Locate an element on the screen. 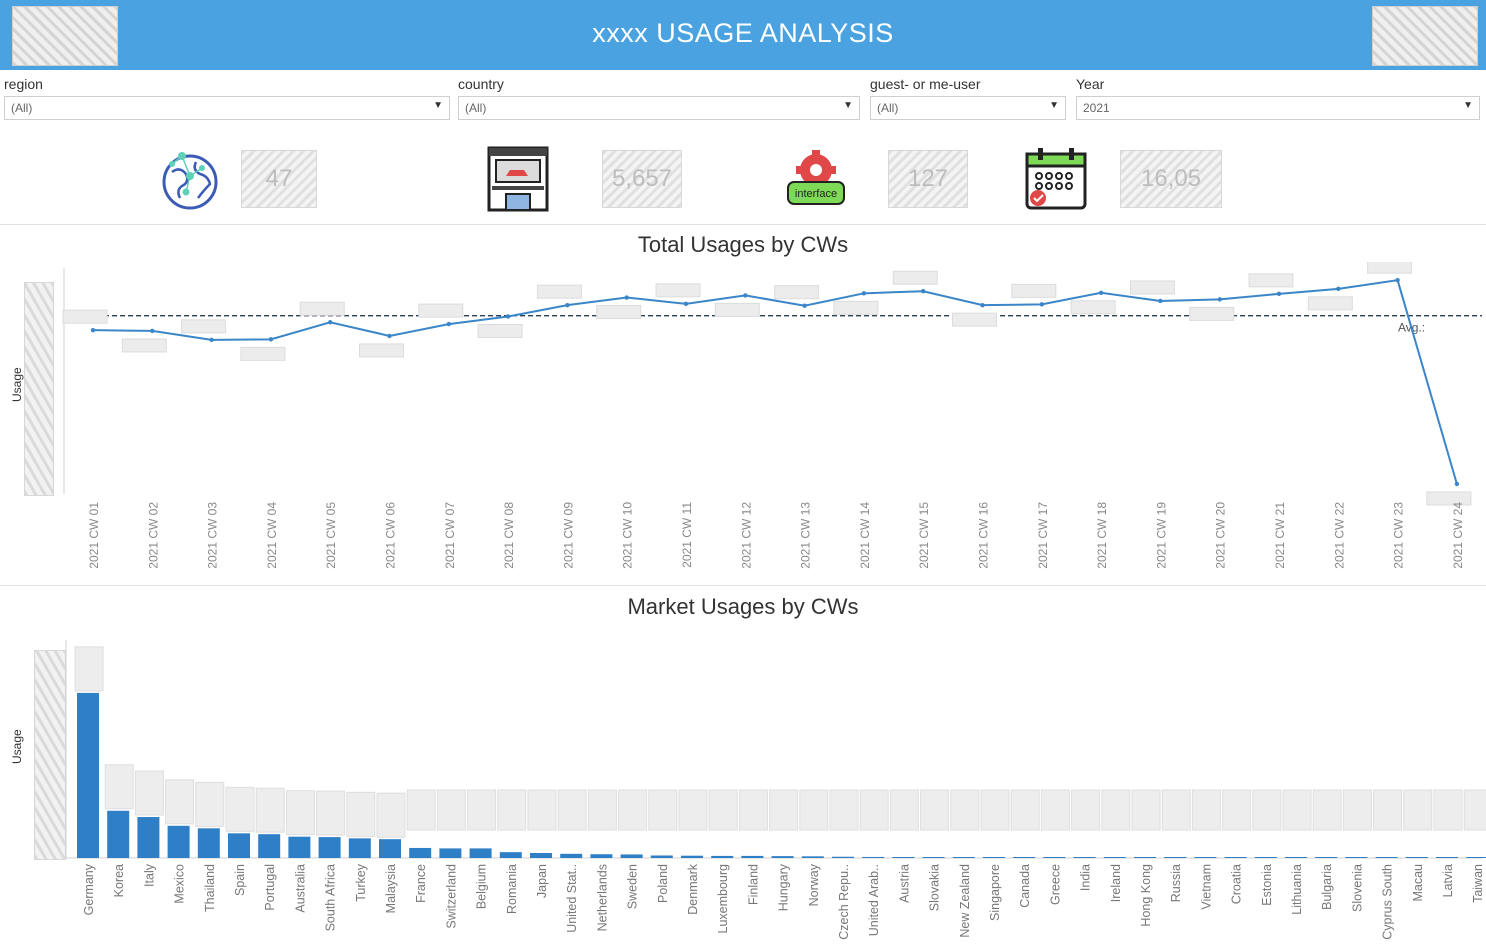 The width and height of the screenshot is (1486, 952). region-dropdown: (All) ▼ is located at coordinates (227, 108).